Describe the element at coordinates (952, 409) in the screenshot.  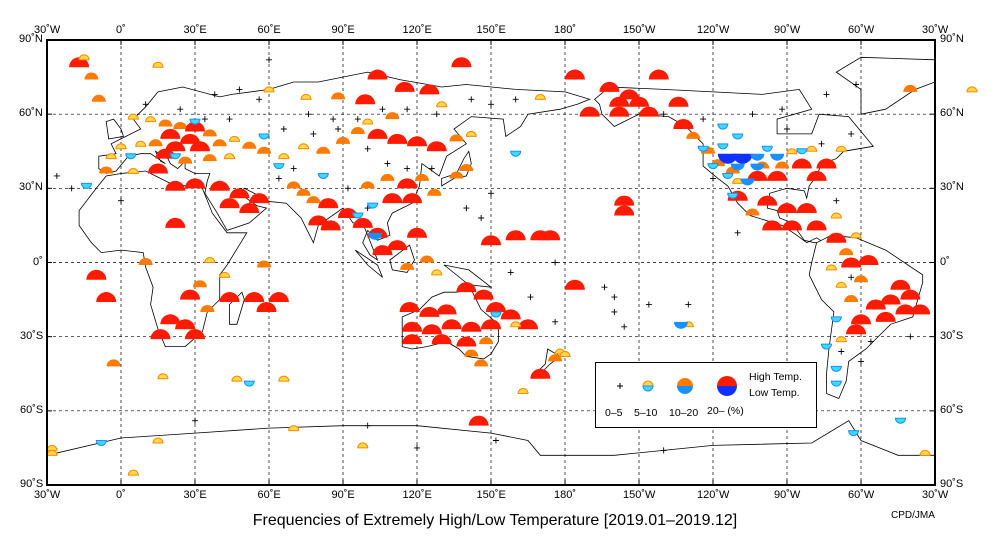
I see `latitude-label: 60˚S` at that location.